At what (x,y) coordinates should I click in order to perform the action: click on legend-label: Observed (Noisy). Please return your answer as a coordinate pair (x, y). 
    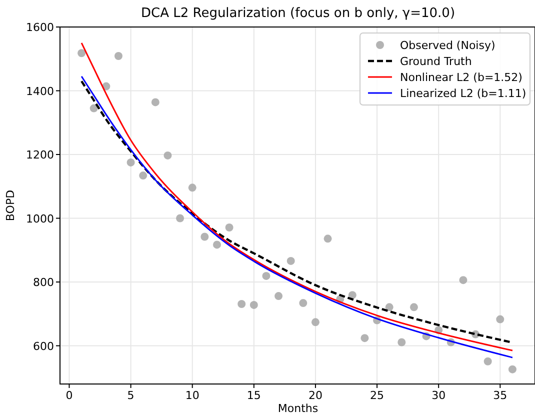
    Looking at the image, I should click on (448, 45).